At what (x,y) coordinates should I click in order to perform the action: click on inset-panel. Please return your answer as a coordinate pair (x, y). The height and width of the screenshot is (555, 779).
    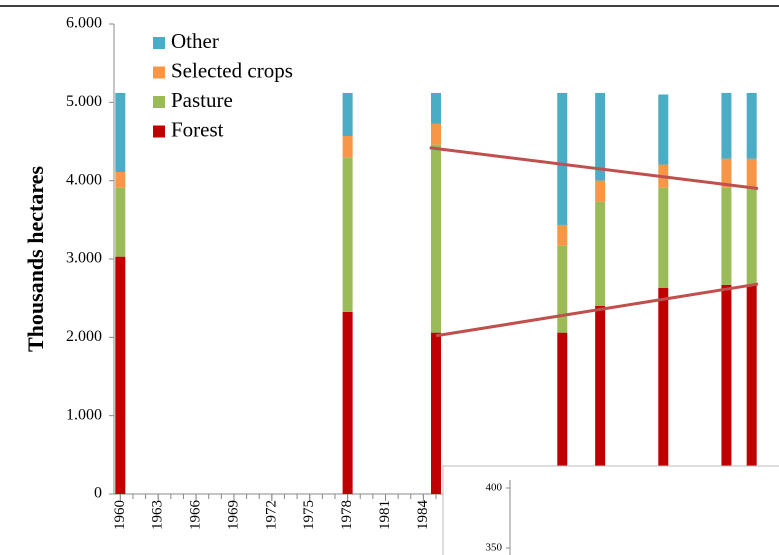
    Looking at the image, I should click on (610, 510).